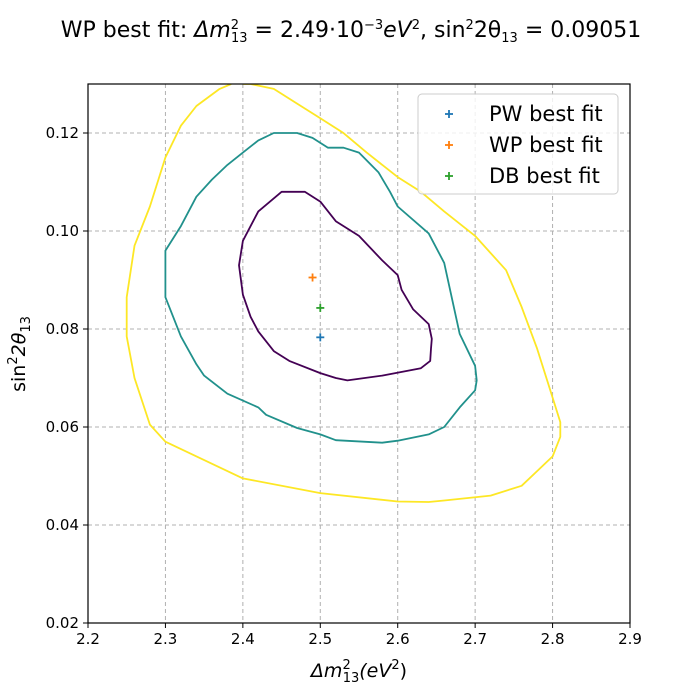 The image size is (700, 700). What do you see at coordinates (62, 133) in the screenshot?
I see `y-tick-label: 0.12` at bounding box center [62, 133].